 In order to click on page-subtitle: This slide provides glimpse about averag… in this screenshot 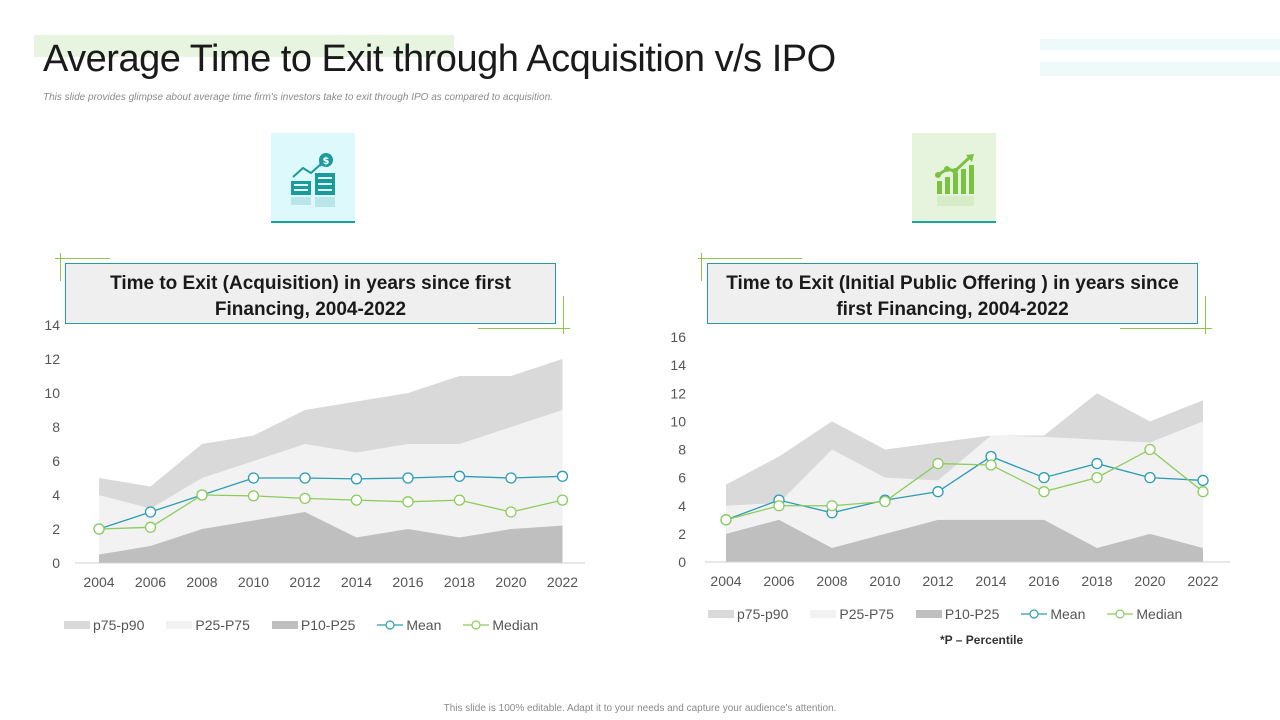, I will do `click(298, 97)`.